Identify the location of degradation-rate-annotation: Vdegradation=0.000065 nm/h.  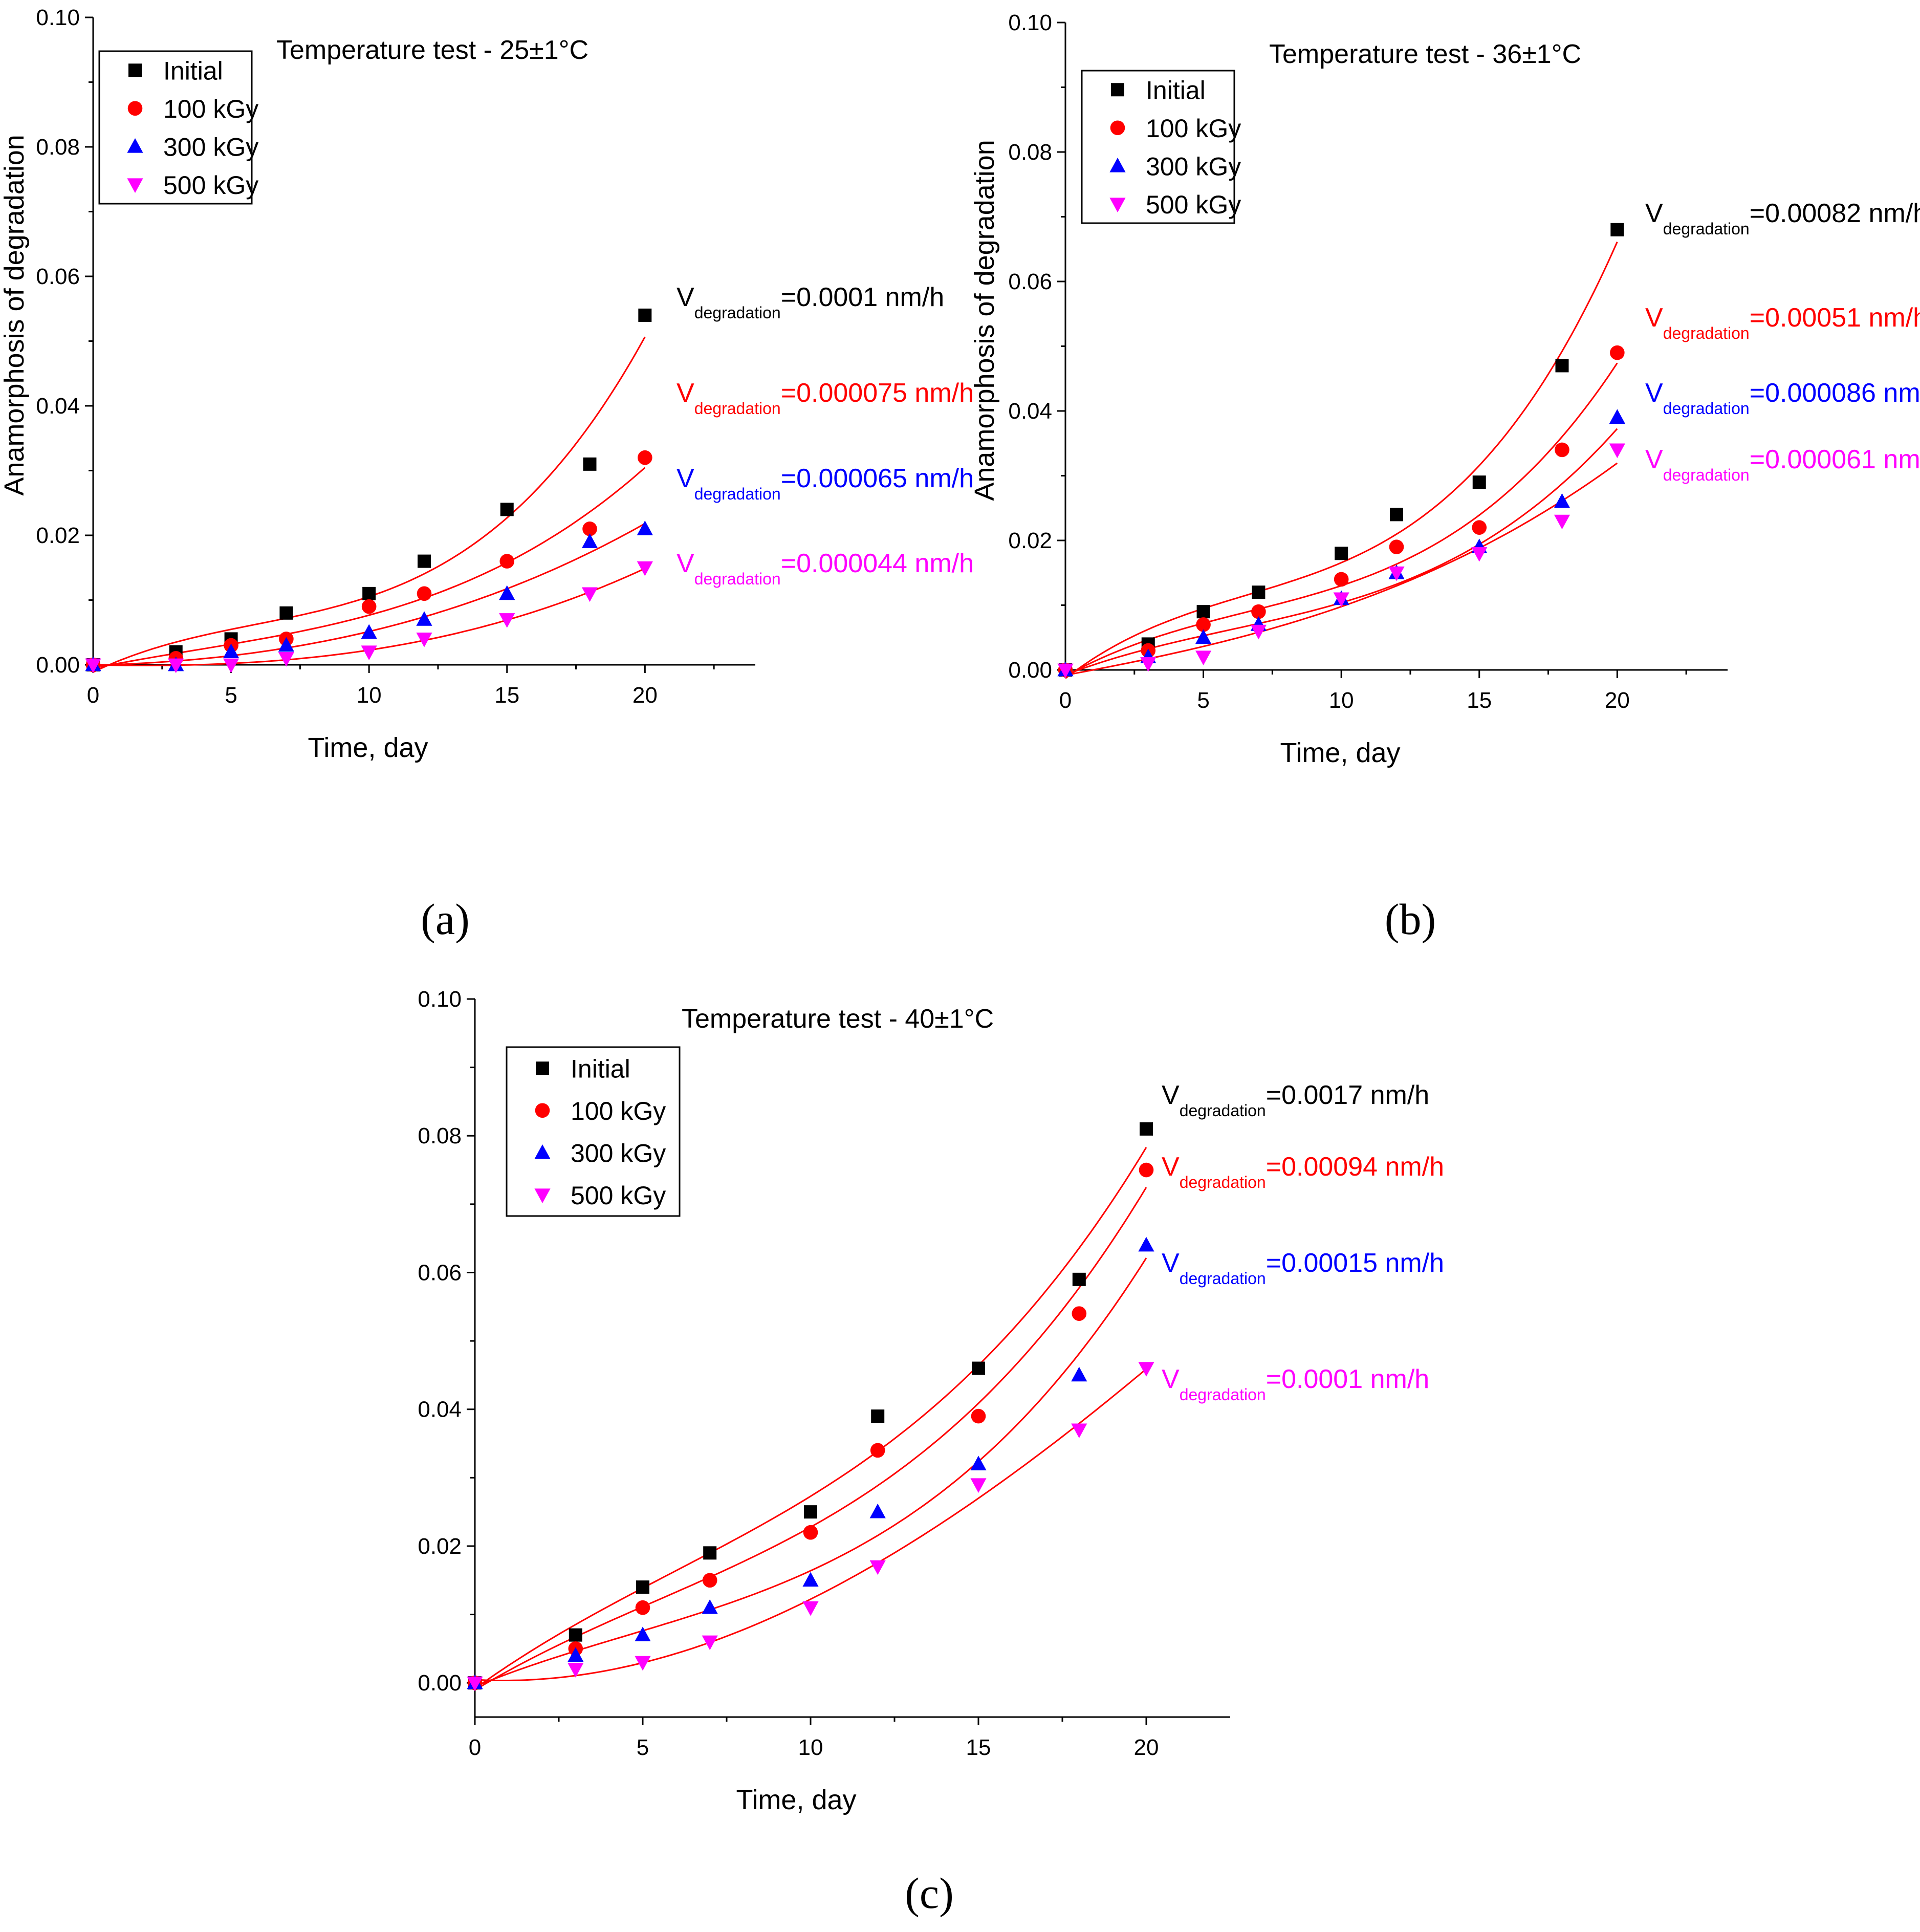
(825, 483).